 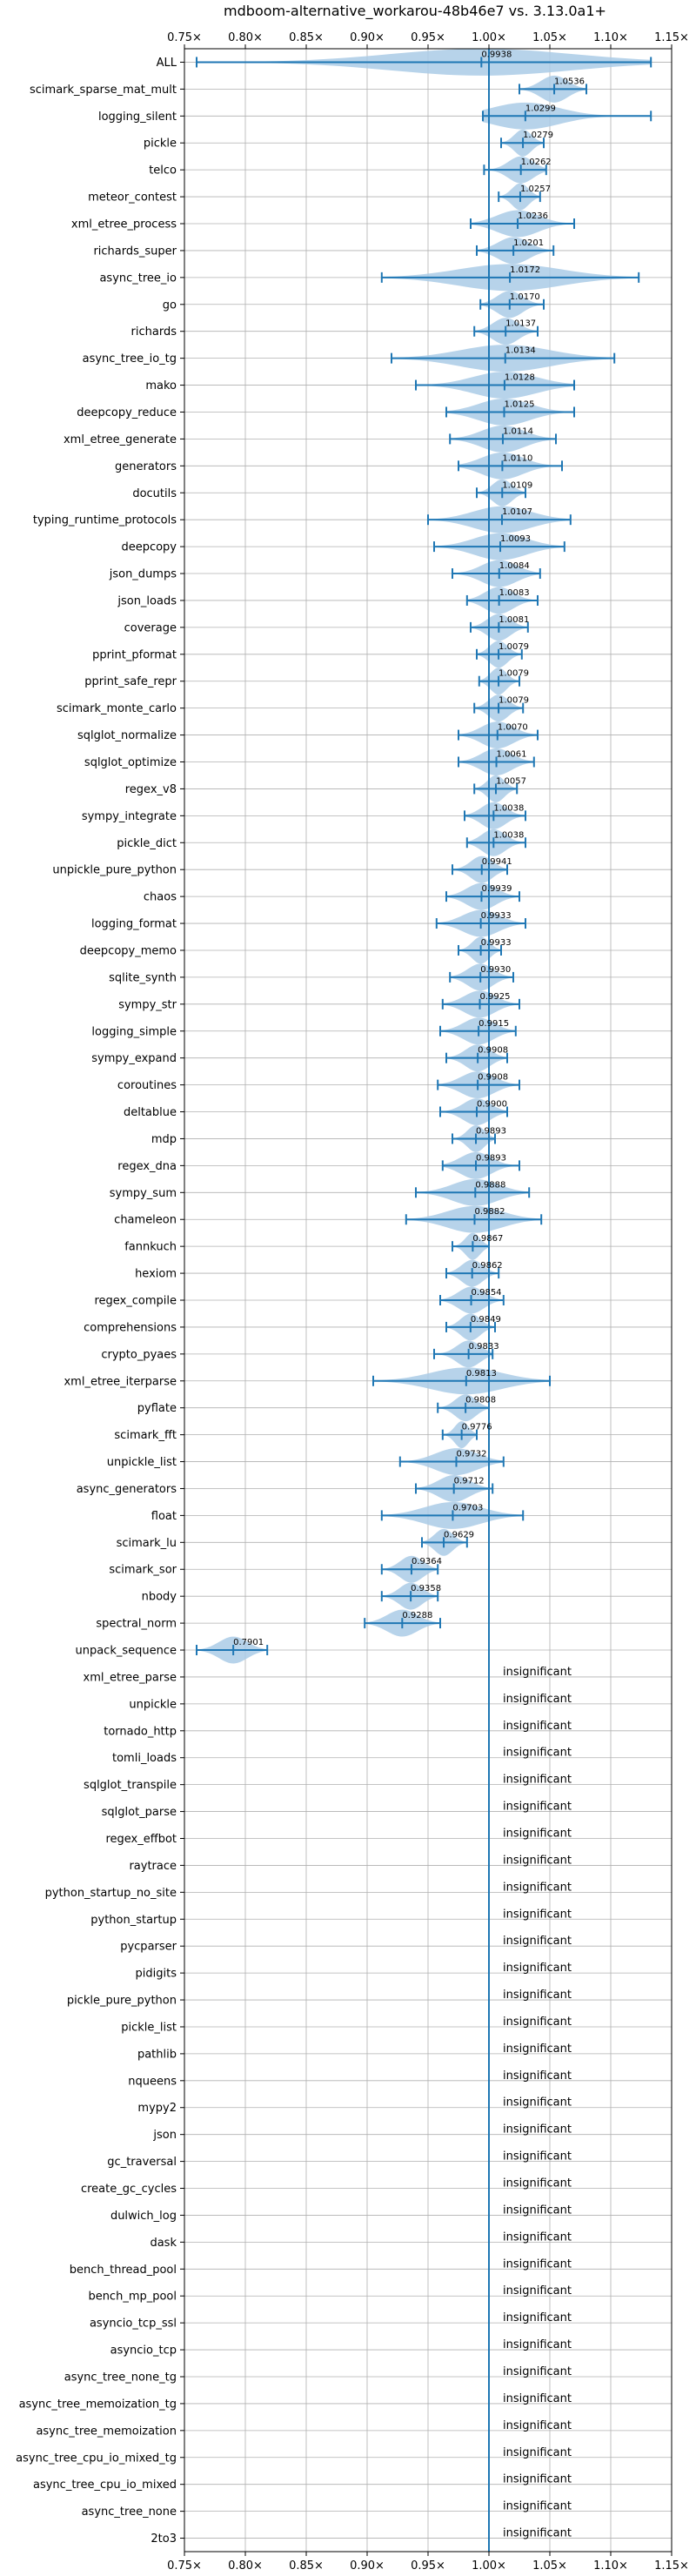 What do you see at coordinates (610, 37) in the screenshot?
I see `x-tick-label-top: 1.10×` at bounding box center [610, 37].